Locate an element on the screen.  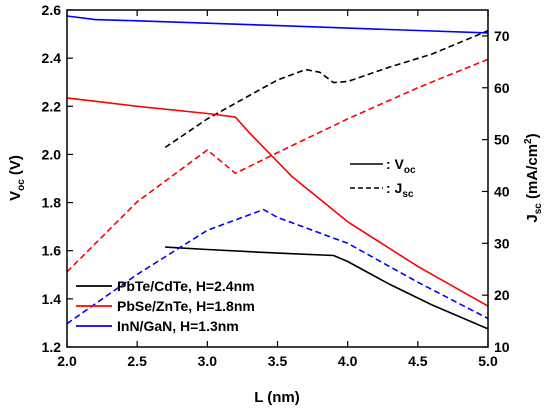
y-left-tick-label: 1.2 is located at coordinates (52, 347).